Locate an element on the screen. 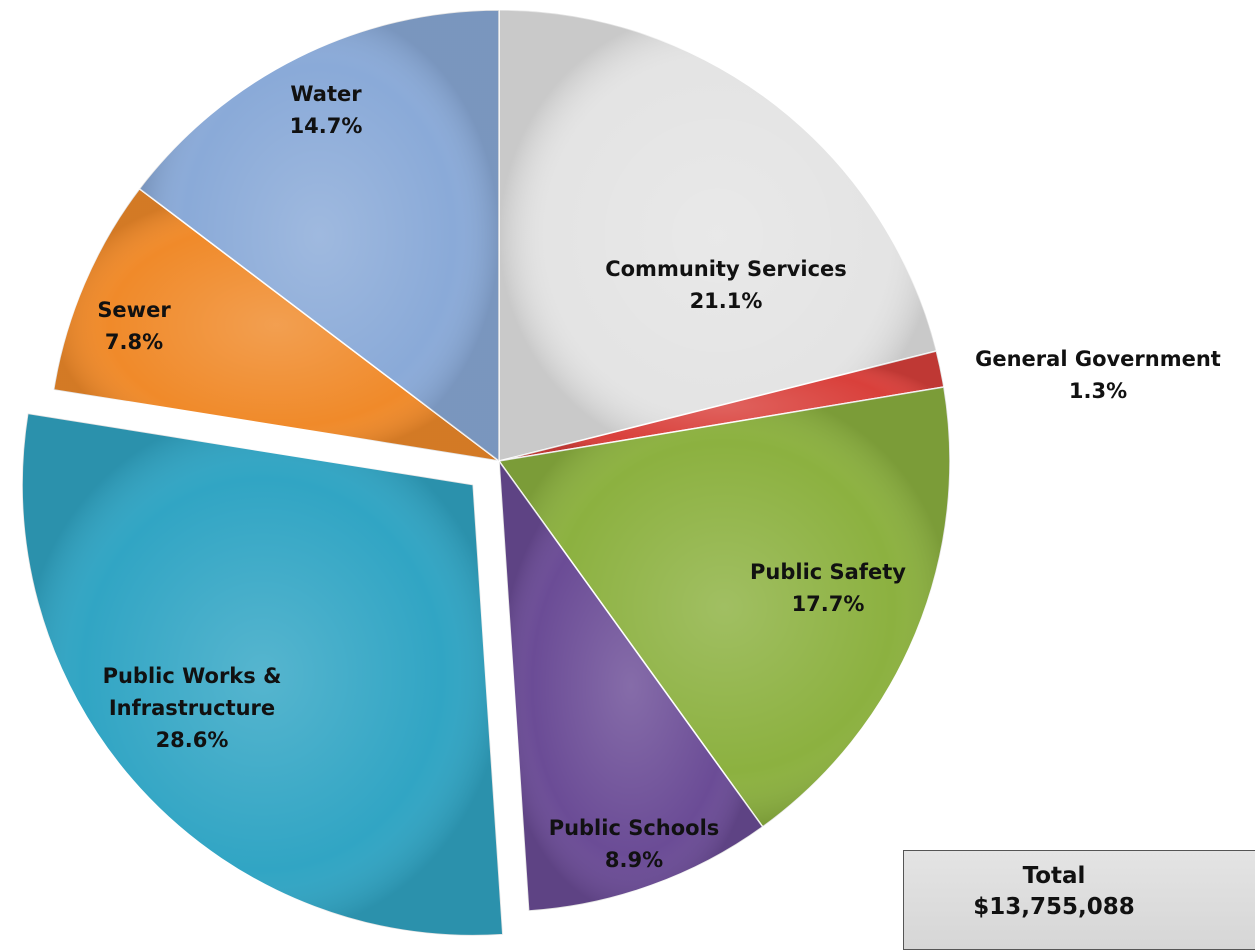  slice-label-2: General Government 1.3% is located at coordinates (1098, 375).